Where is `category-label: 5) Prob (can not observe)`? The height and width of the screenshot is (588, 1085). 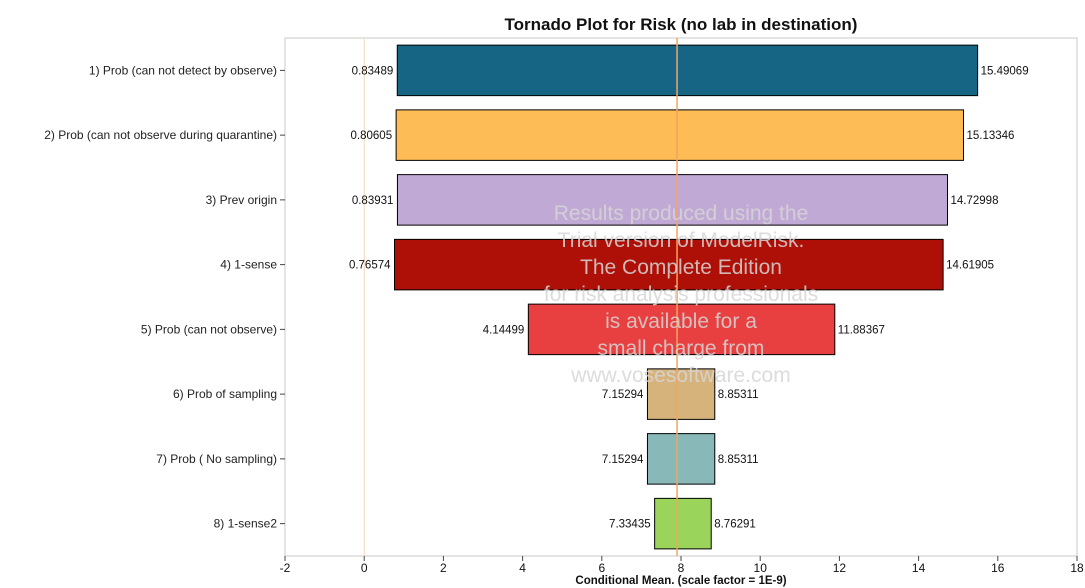
category-label: 5) Prob (can not observe) is located at coordinates (209, 329).